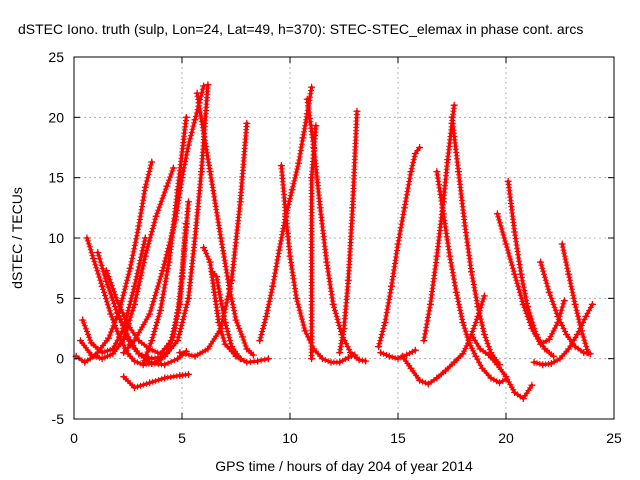  I want to click on x-tick-label: 25, so click(614, 438).